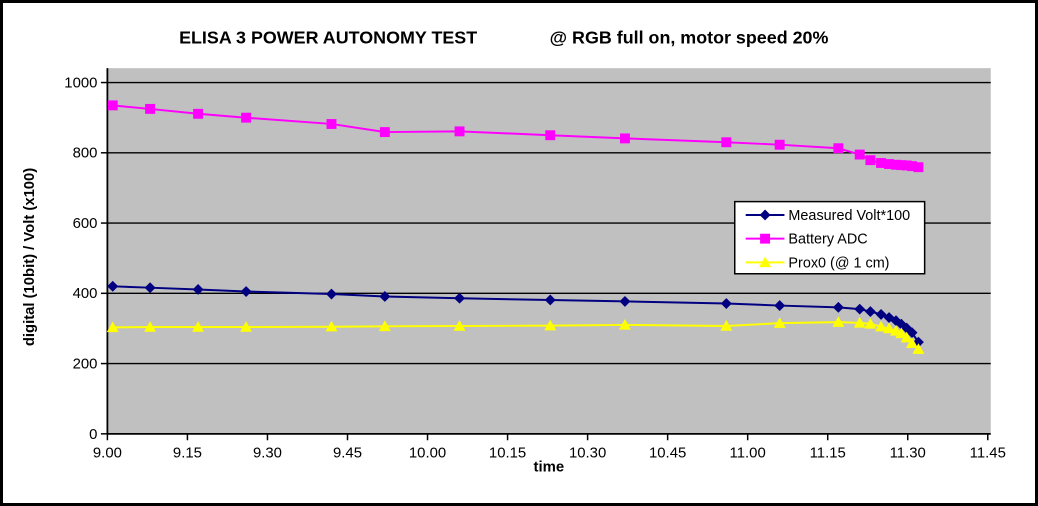 The image size is (1038, 506). What do you see at coordinates (849, 216) in the screenshot?
I see `legend-label-0: Measured Volt*100` at bounding box center [849, 216].